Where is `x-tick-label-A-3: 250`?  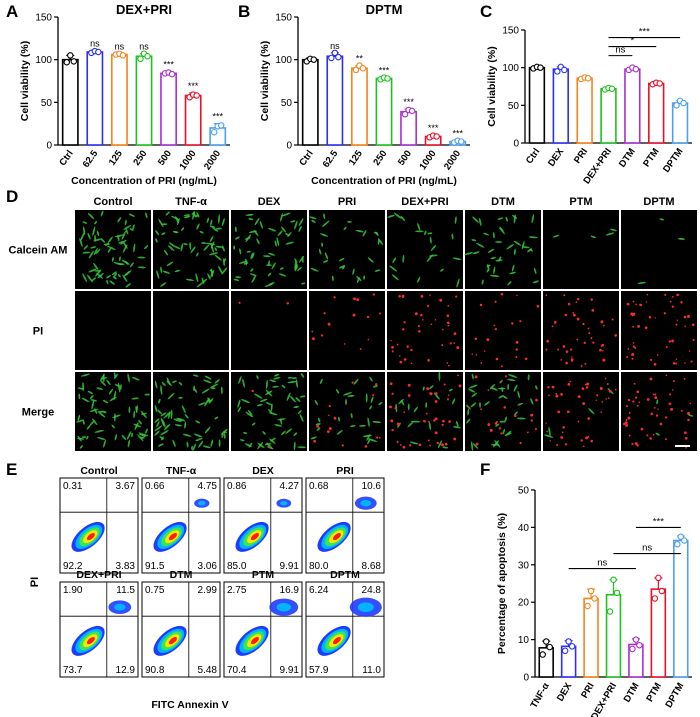
x-tick-label-A-3: 250 is located at coordinates (140, 157).